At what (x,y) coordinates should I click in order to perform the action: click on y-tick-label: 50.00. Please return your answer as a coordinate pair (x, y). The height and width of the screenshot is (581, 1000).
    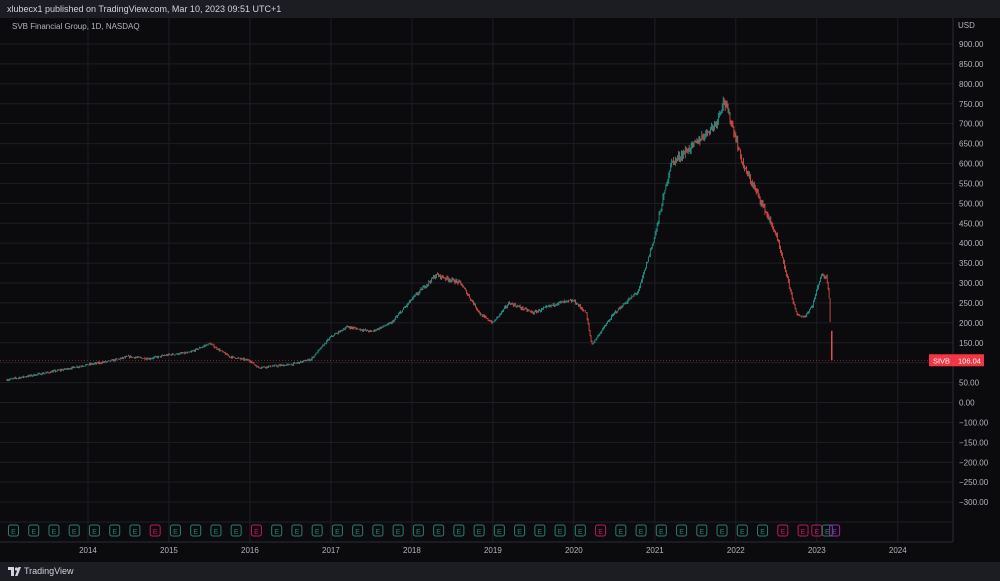
    Looking at the image, I should click on (969, 383).